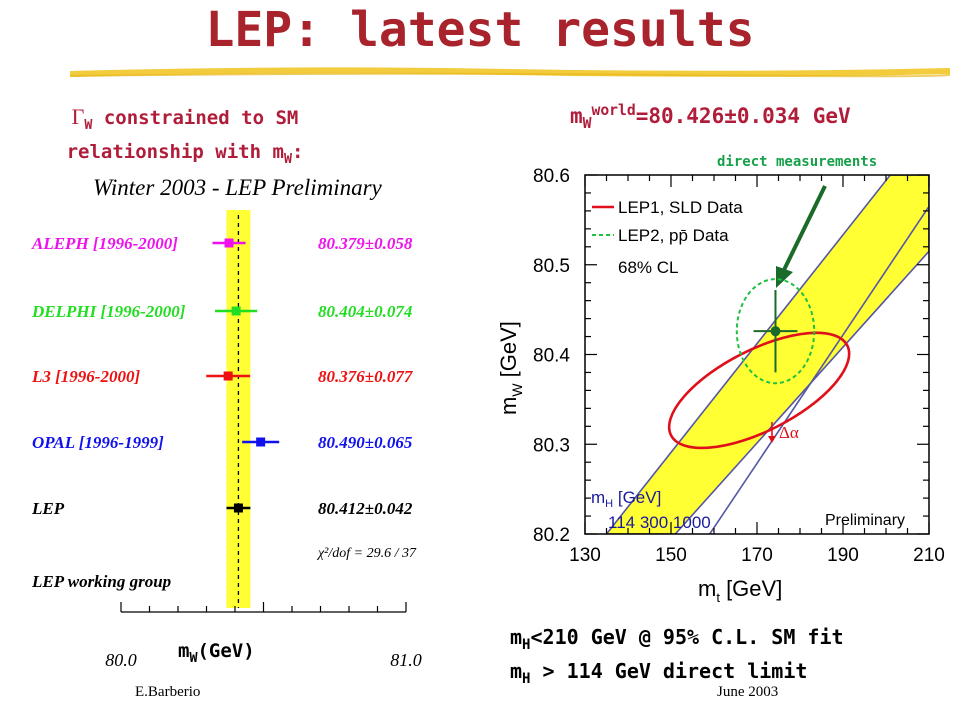 This screenshot has width=960, height=720. Describe the element at coordinates (85, 376) in the screenshot. I see `experiment-label: L3 [1996-2000]` at that location.